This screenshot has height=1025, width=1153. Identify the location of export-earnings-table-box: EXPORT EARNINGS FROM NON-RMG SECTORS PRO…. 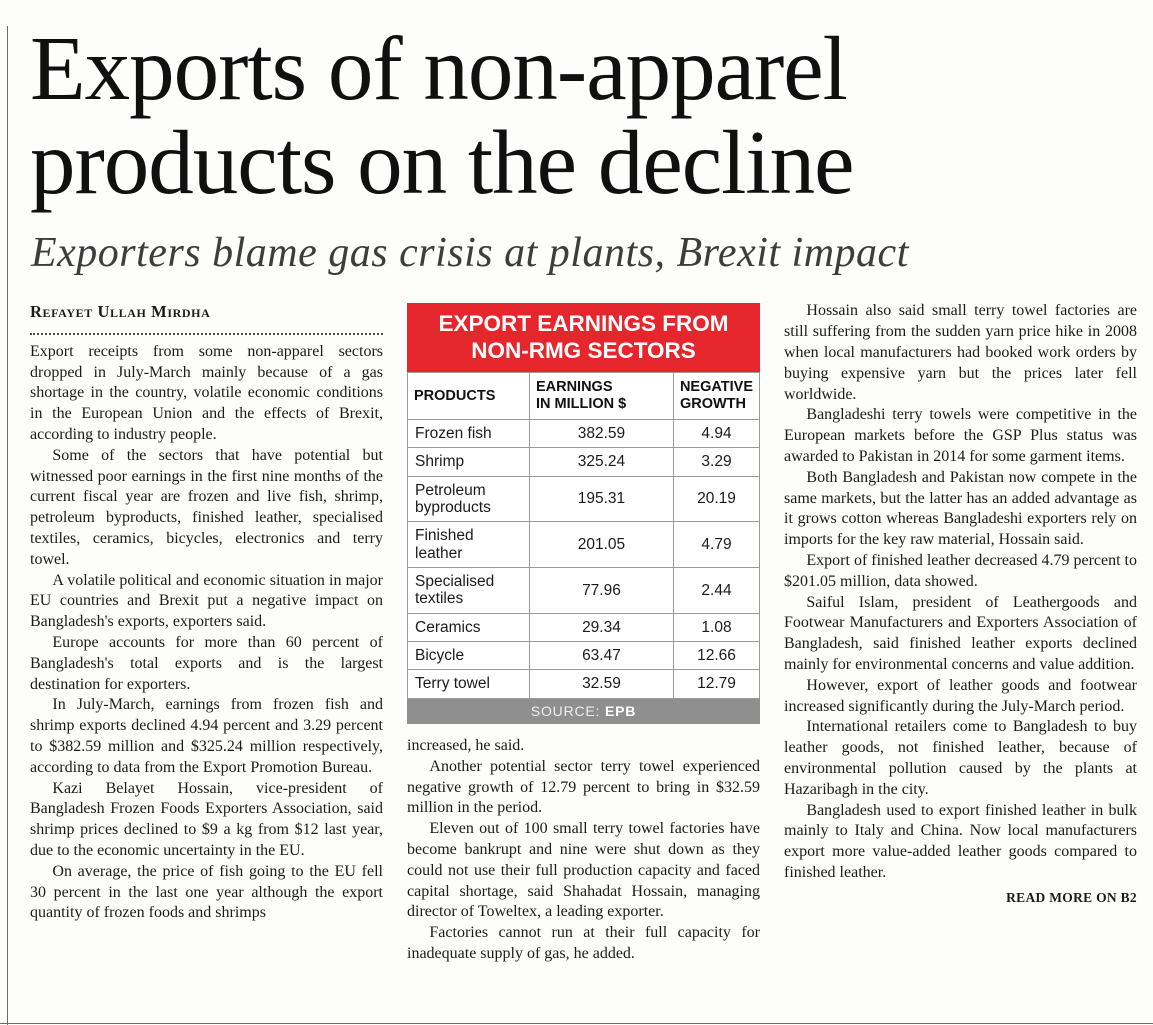
(584, 513).